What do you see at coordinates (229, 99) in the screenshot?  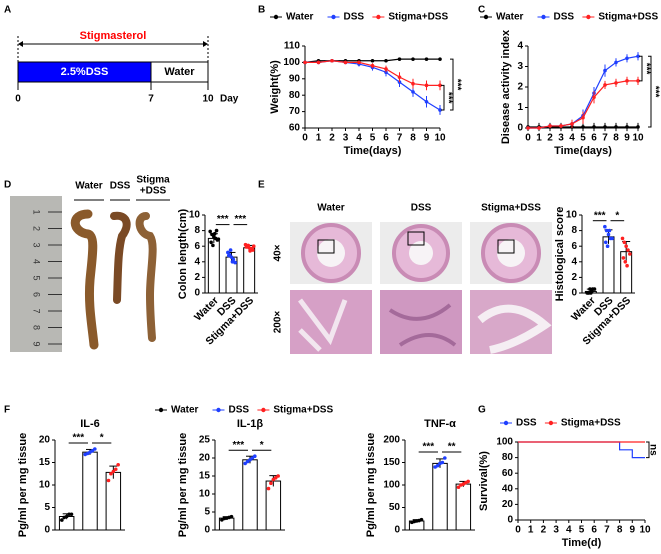 I see `unit-label: Day` at bounding box center [229, 99].